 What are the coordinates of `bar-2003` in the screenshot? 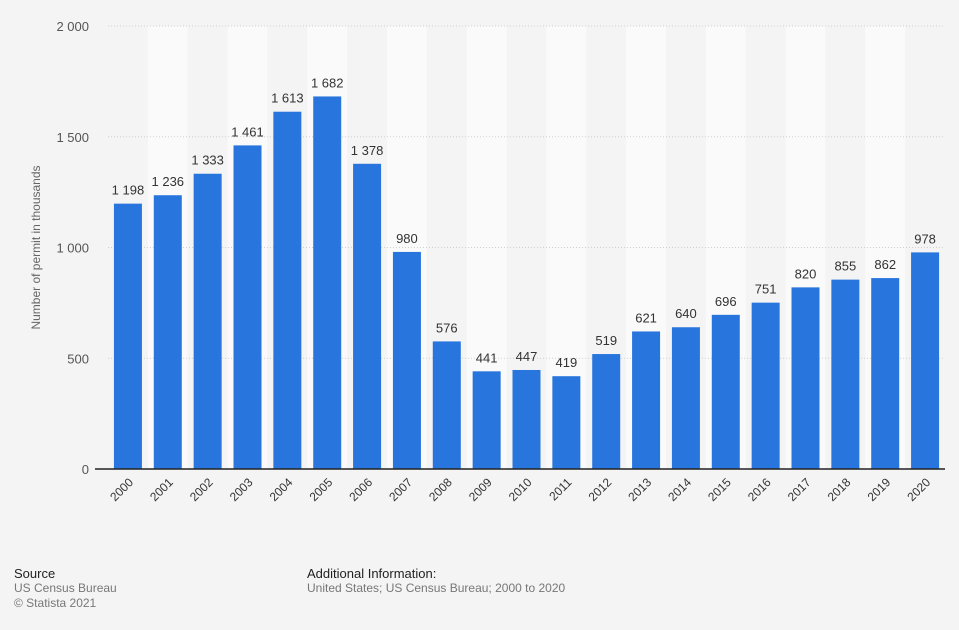 It's located at (247, 307).